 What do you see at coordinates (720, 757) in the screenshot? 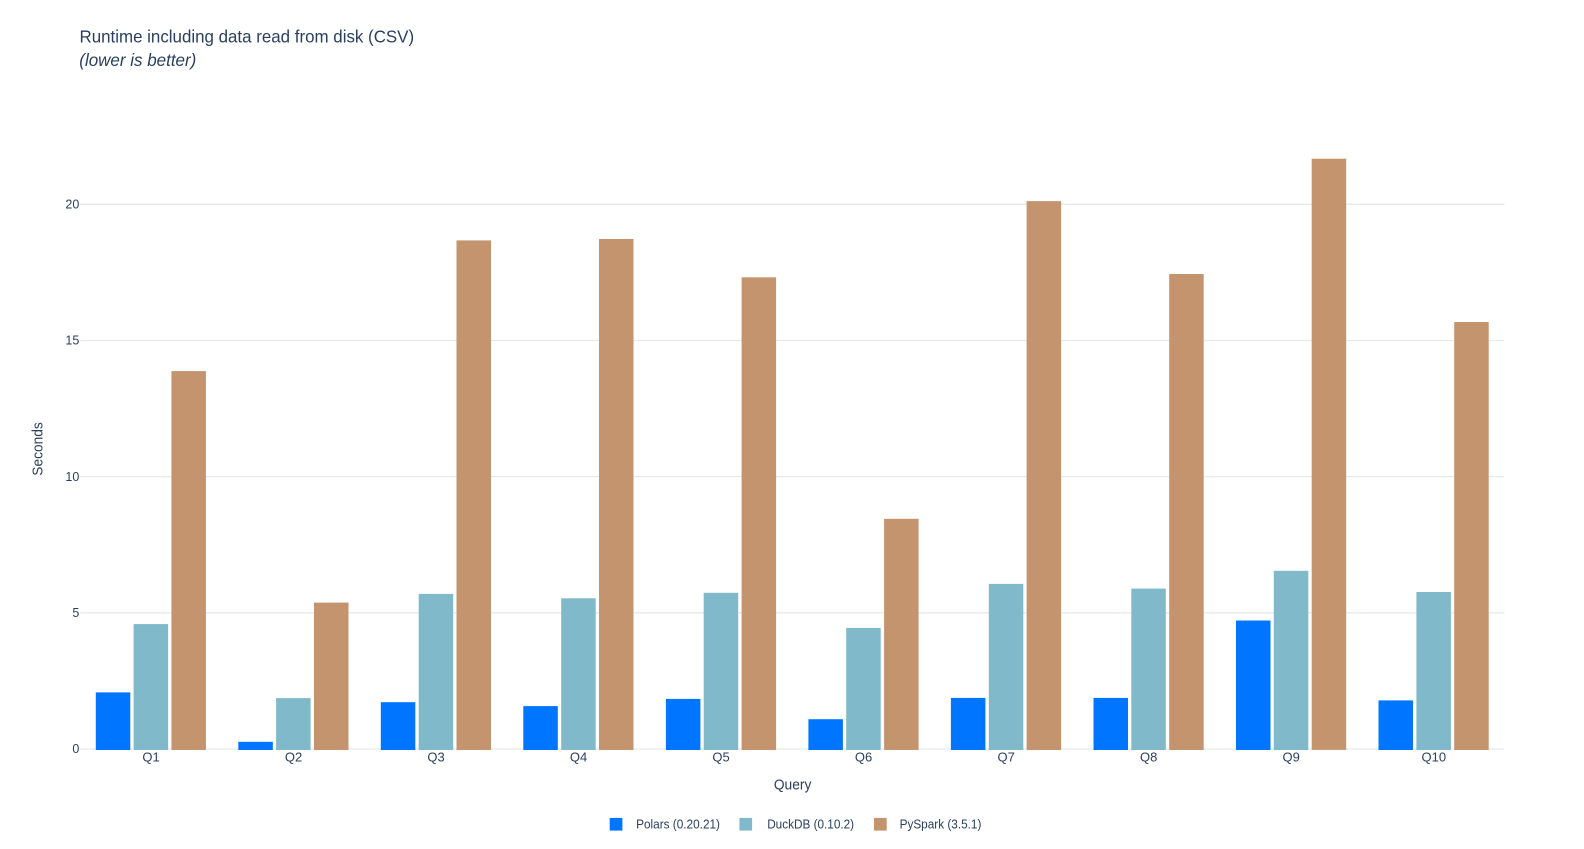
I see `svg-text: Q5` at bounding box center [720, 757].